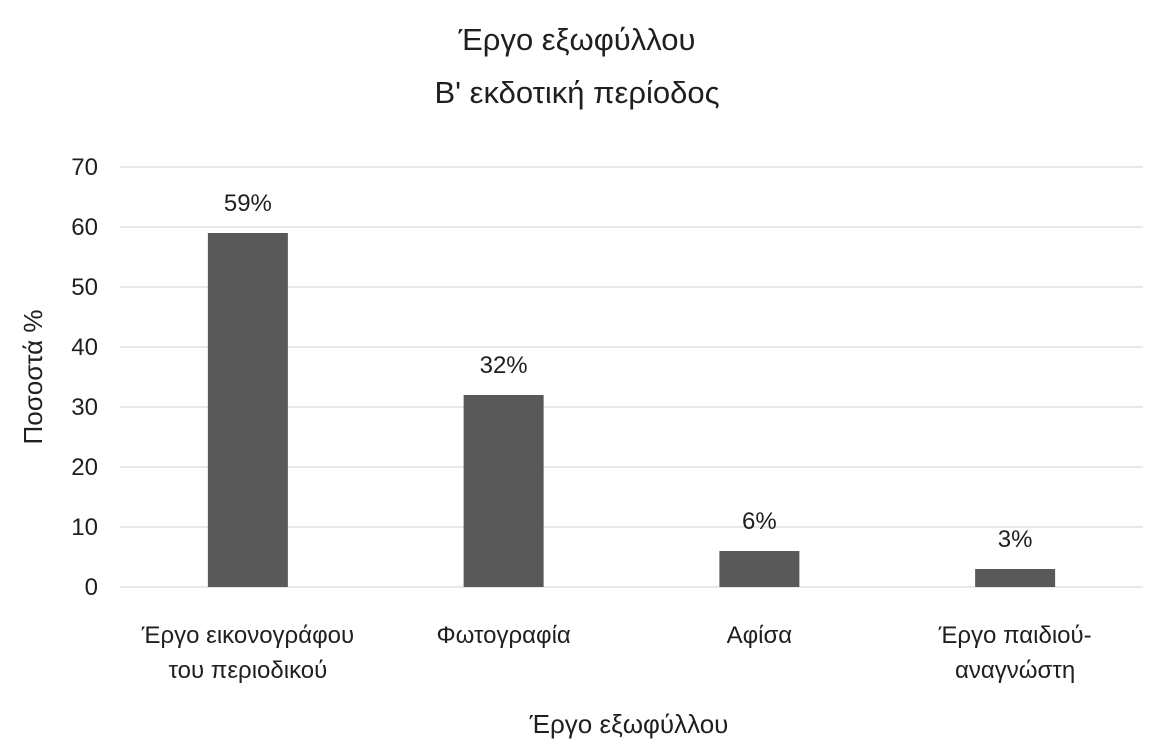 The image size is (1153, 750). Describe the element at coordinates (629, 724) in the screenshot. I see `x-axis-title: Έργο εξωφύλλου` at that location.